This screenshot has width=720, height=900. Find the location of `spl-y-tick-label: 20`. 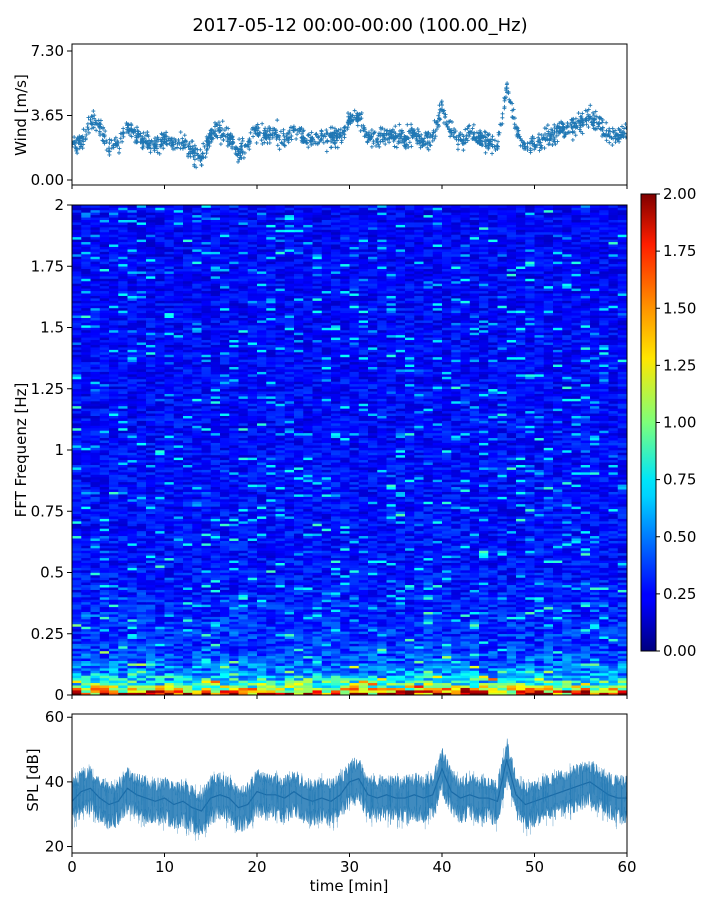

spl-y-tick-label: 20 is located at coordinates (54, 847).